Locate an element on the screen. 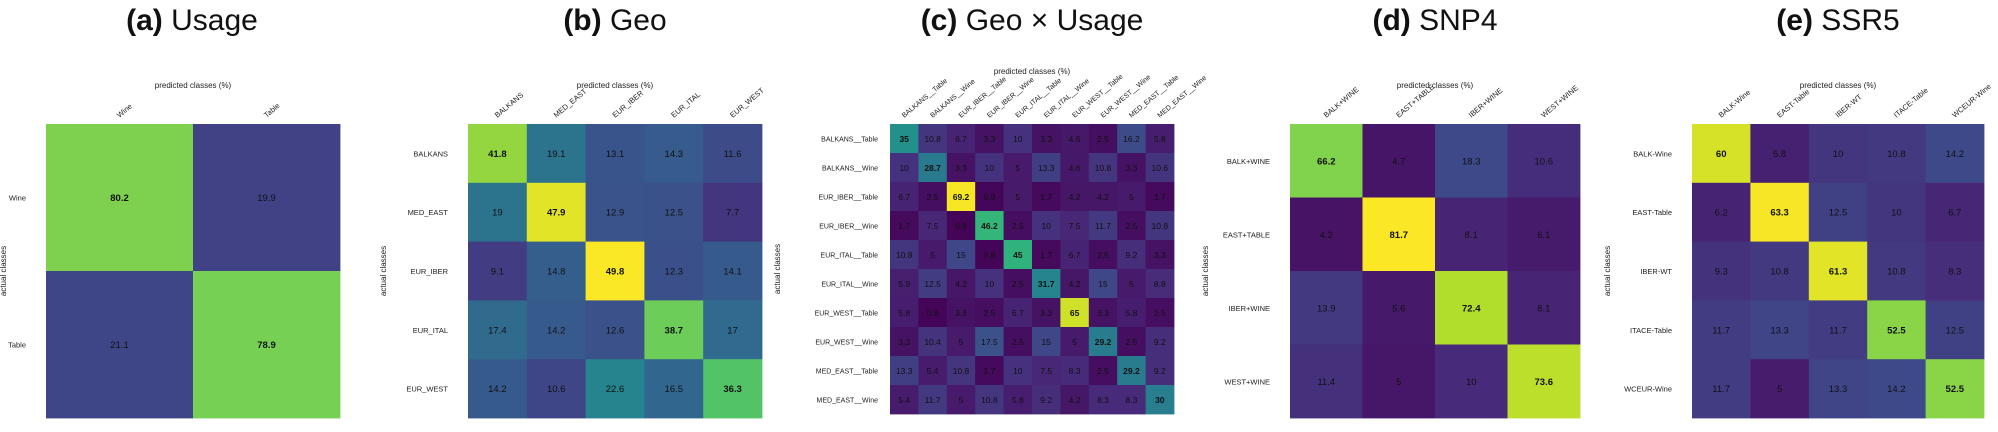 This screenshot has width=1998, height=432. cell-value-label: 6.1 is located at coordinates (1543, 235).